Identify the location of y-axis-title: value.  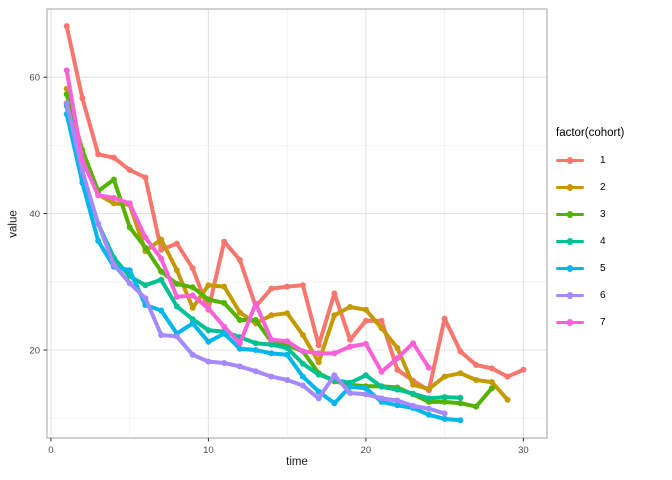
(13, 224).